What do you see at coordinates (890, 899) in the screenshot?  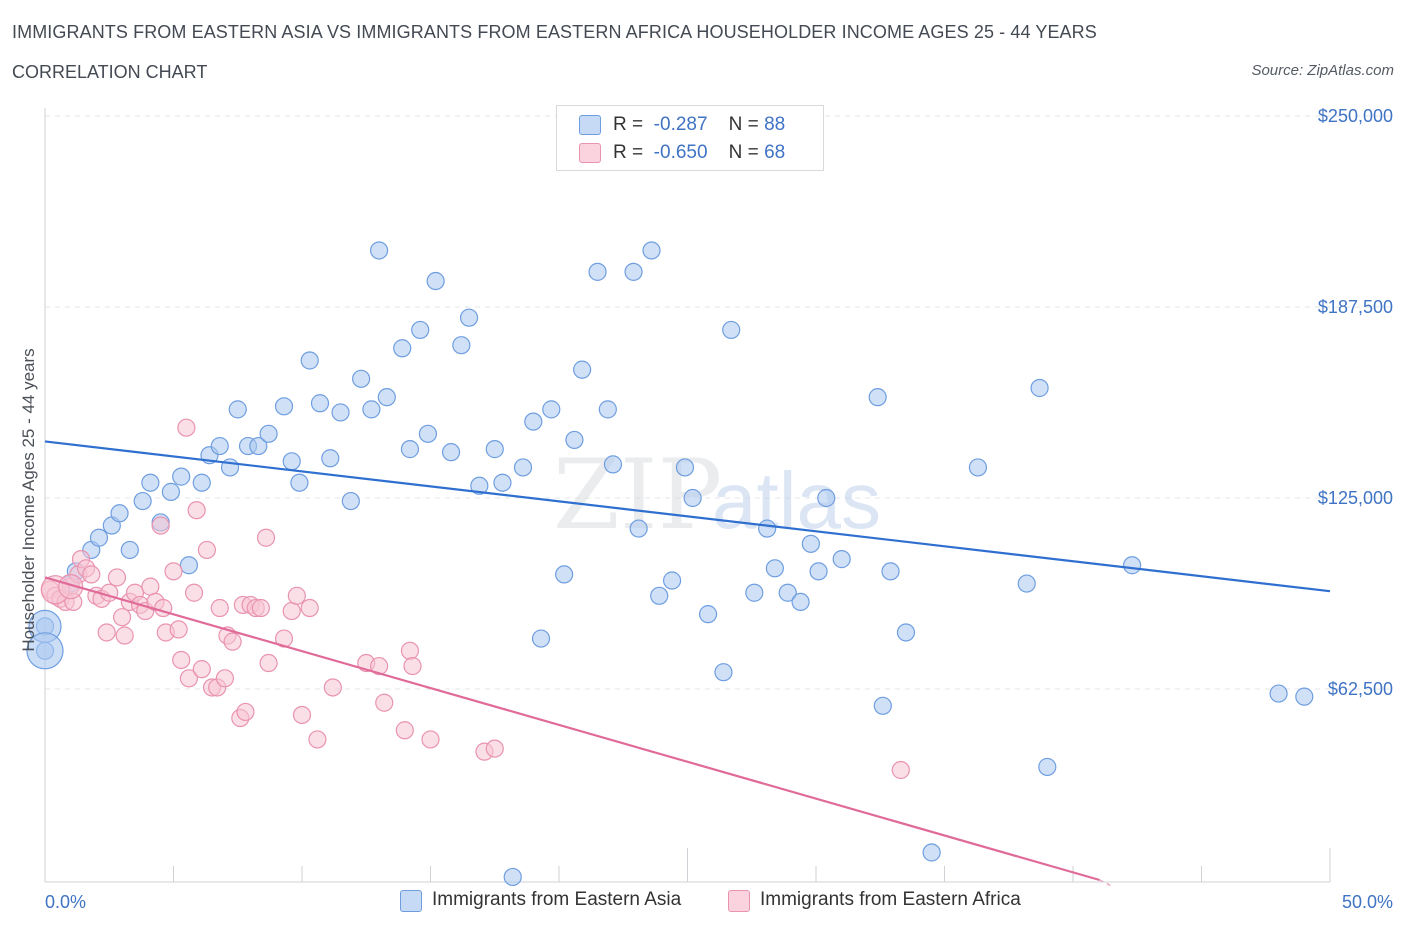 I see `bottom-legend-label-africa: Immigrants from Eastern Africa` at bounding box center [890, 899].